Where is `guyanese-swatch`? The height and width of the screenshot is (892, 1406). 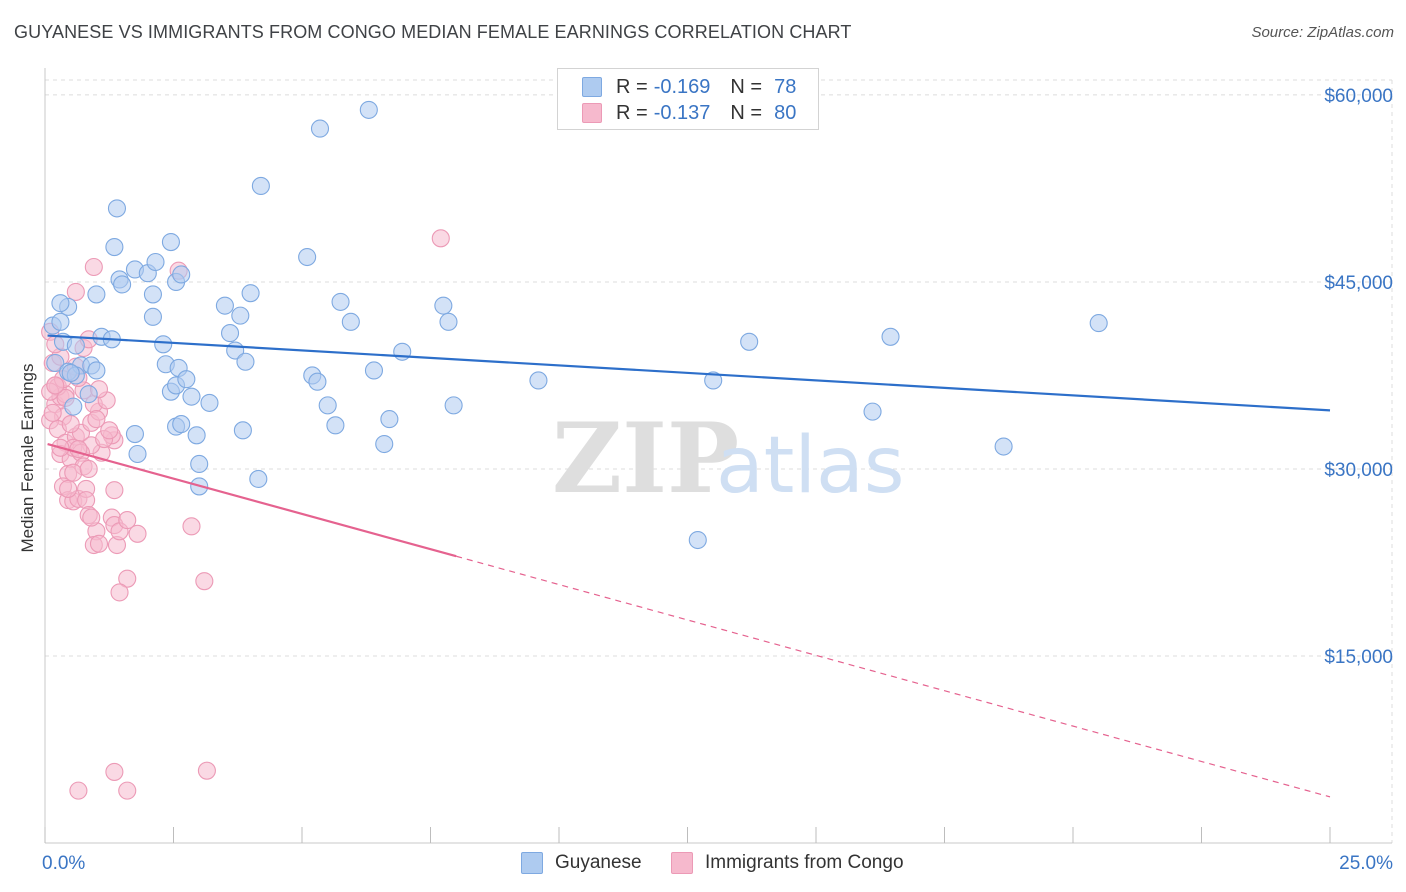 guyanese-swatch is located at coordinates (592, 87).